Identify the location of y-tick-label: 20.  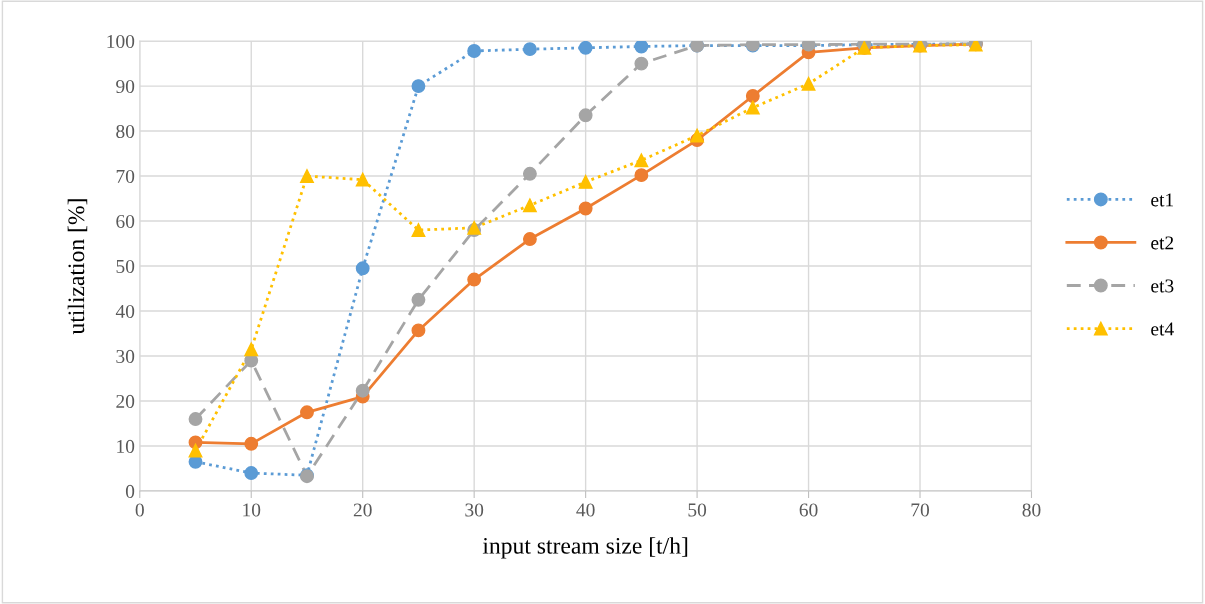
(125, 401).